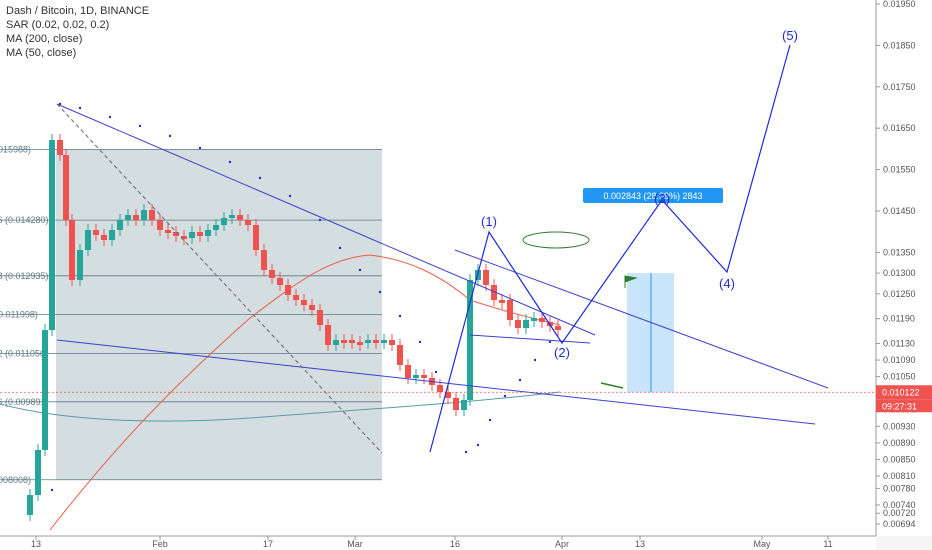 Image resolution: width=932 pixels, height=550 pixels. Describe the element at coordinates (899, 87) in the screenshot. I see `price-tick-label: 0.01750` at that location.